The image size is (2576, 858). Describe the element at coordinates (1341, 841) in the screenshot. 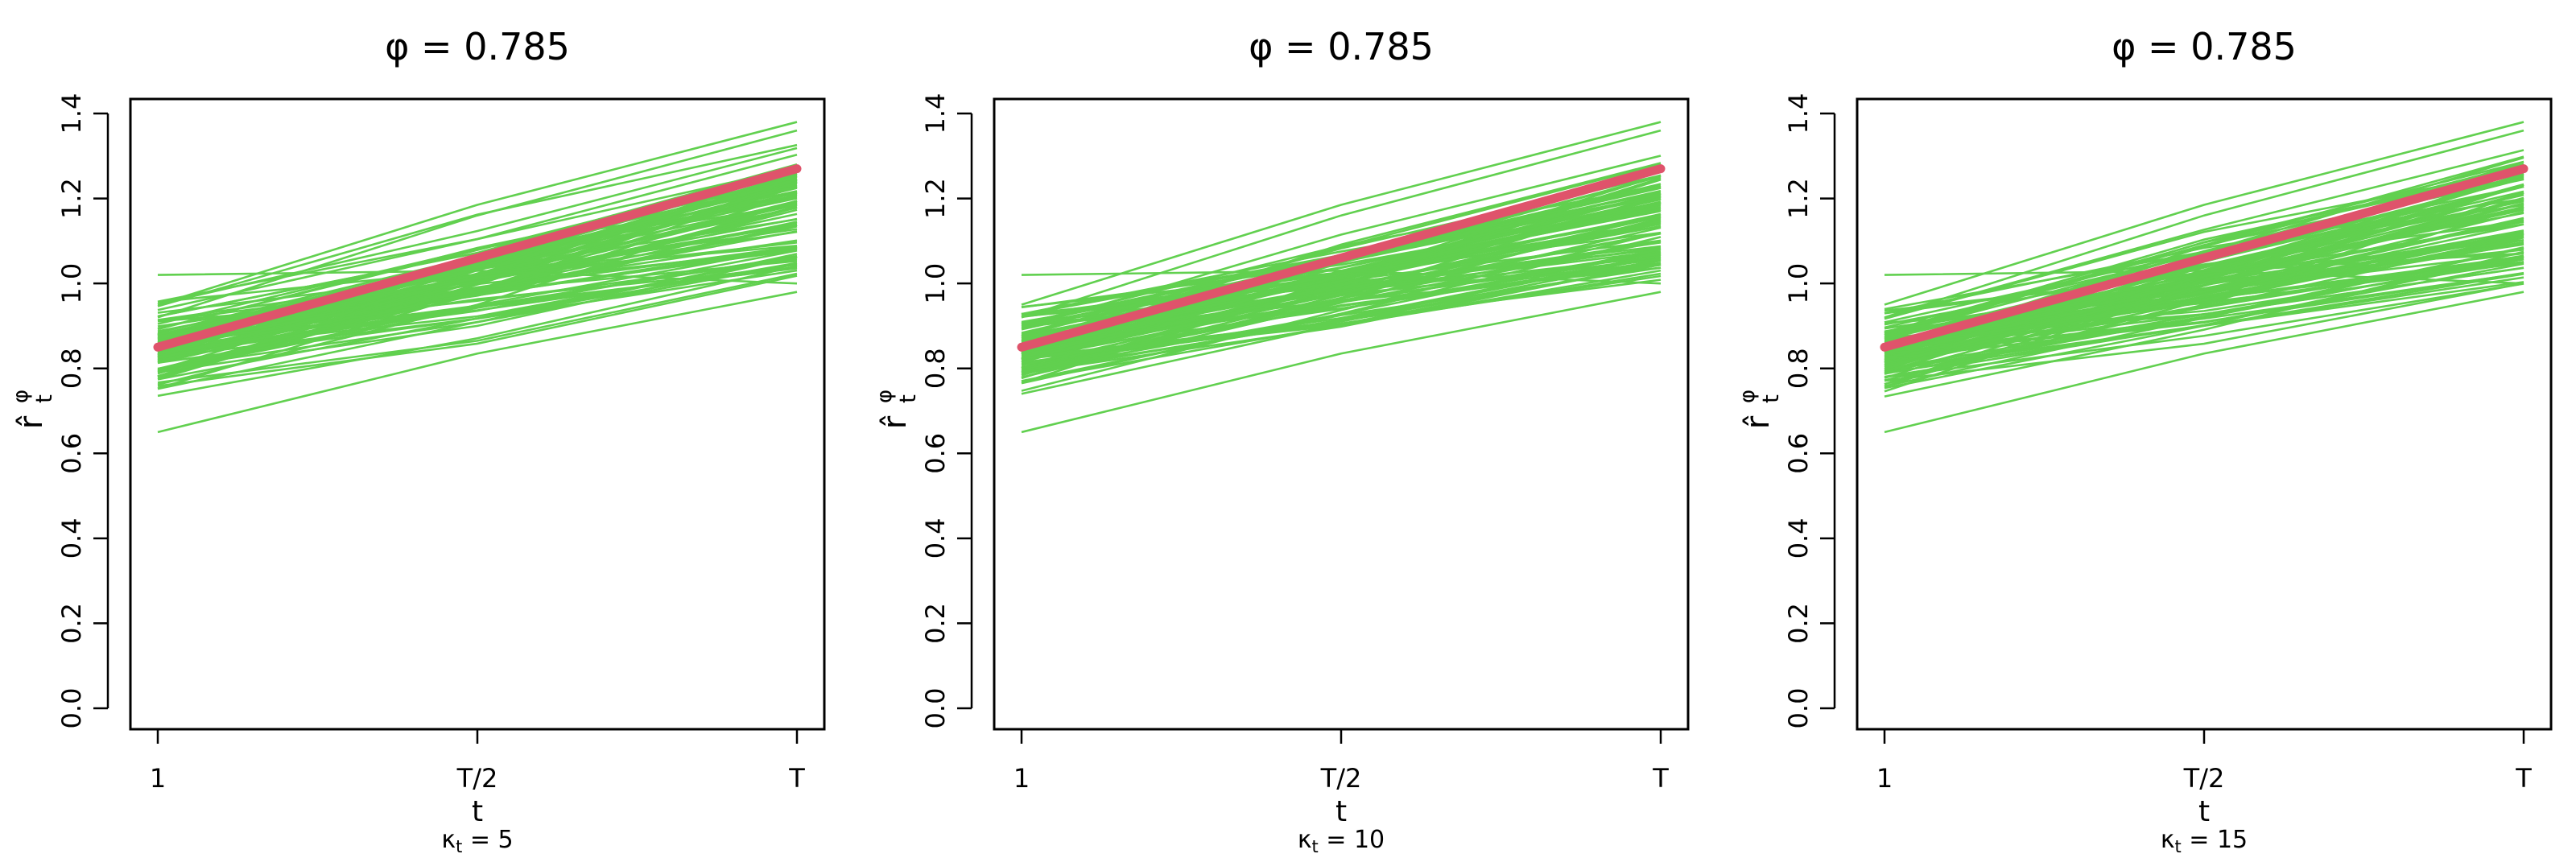

I see `panel-caption: κt = 10` at that location.